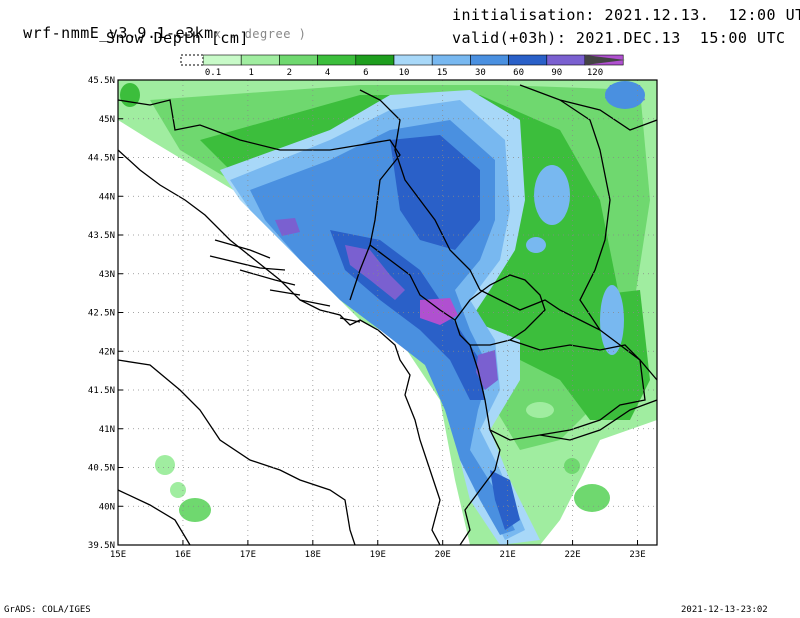 This screenshot has height=618, width=800. What do you see at coordinates (605, 60) in the screenshot?
I see `colorbar-arrow` at bounding box center [605, 60].